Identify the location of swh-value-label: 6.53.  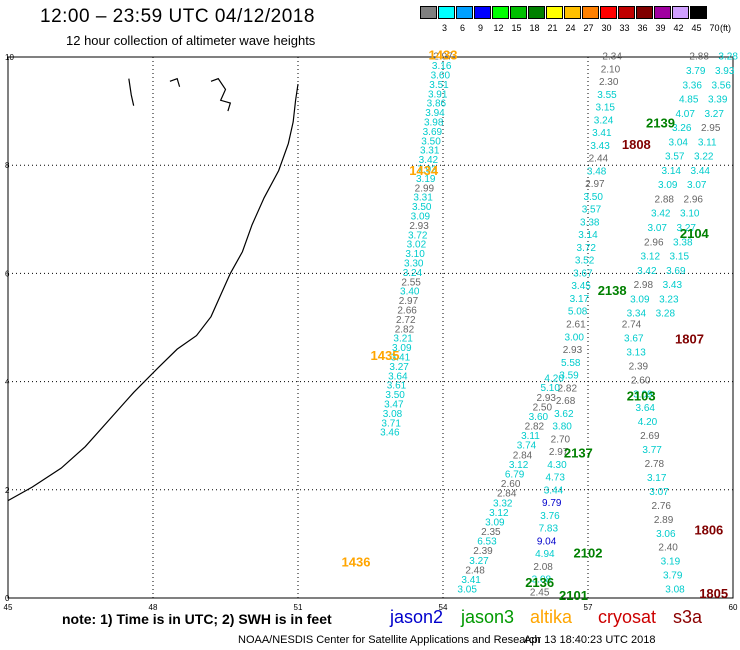
(487, 542).